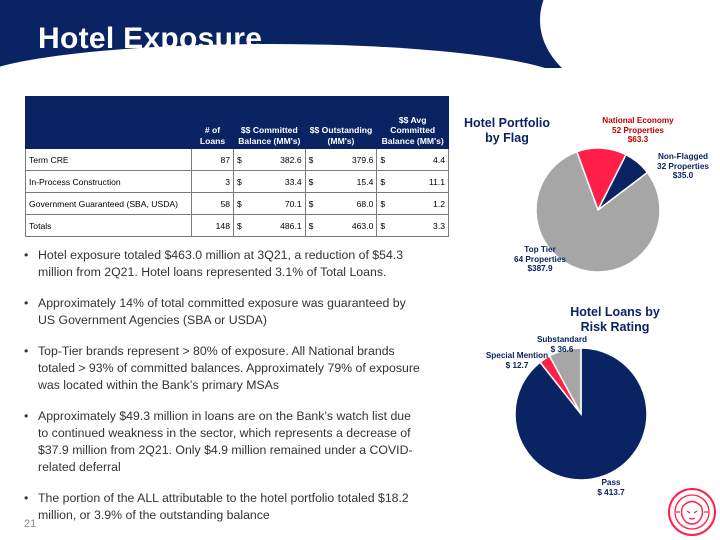  I want to click on slice-value: $387.9, so click(540, 268).